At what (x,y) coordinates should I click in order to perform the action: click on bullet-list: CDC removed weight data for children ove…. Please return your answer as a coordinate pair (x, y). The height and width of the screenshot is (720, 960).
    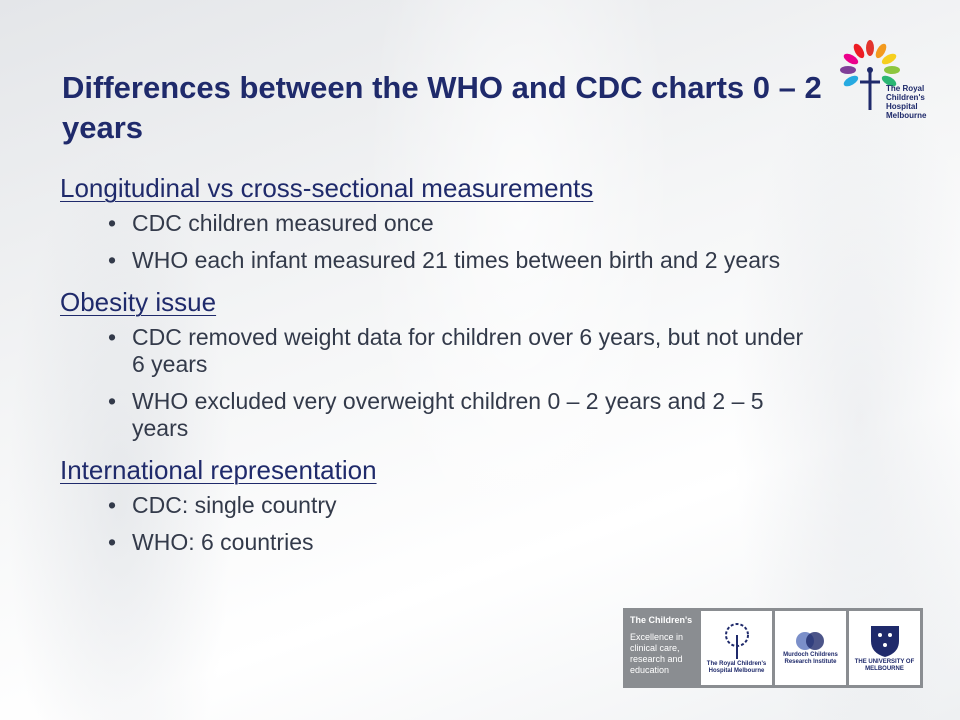
    Looking at the image, I should click on (450, 383).